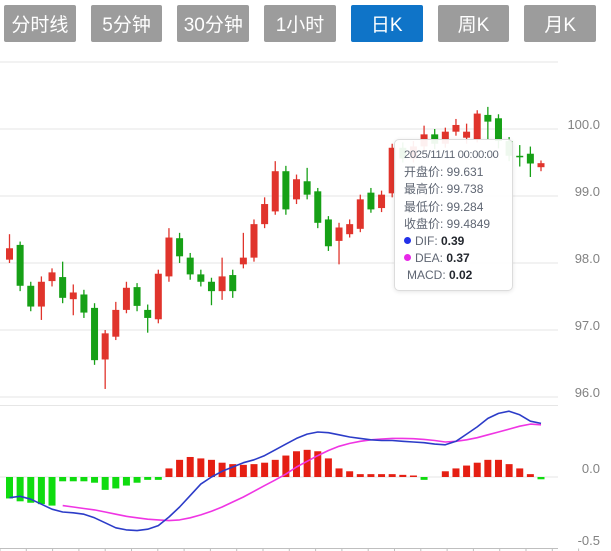 Image resolution: width=611 pixels, height=551 pixels. Describe the element at coordinates (425, 206) in the screenshot. I see `low-label: 最低价:` at that location.